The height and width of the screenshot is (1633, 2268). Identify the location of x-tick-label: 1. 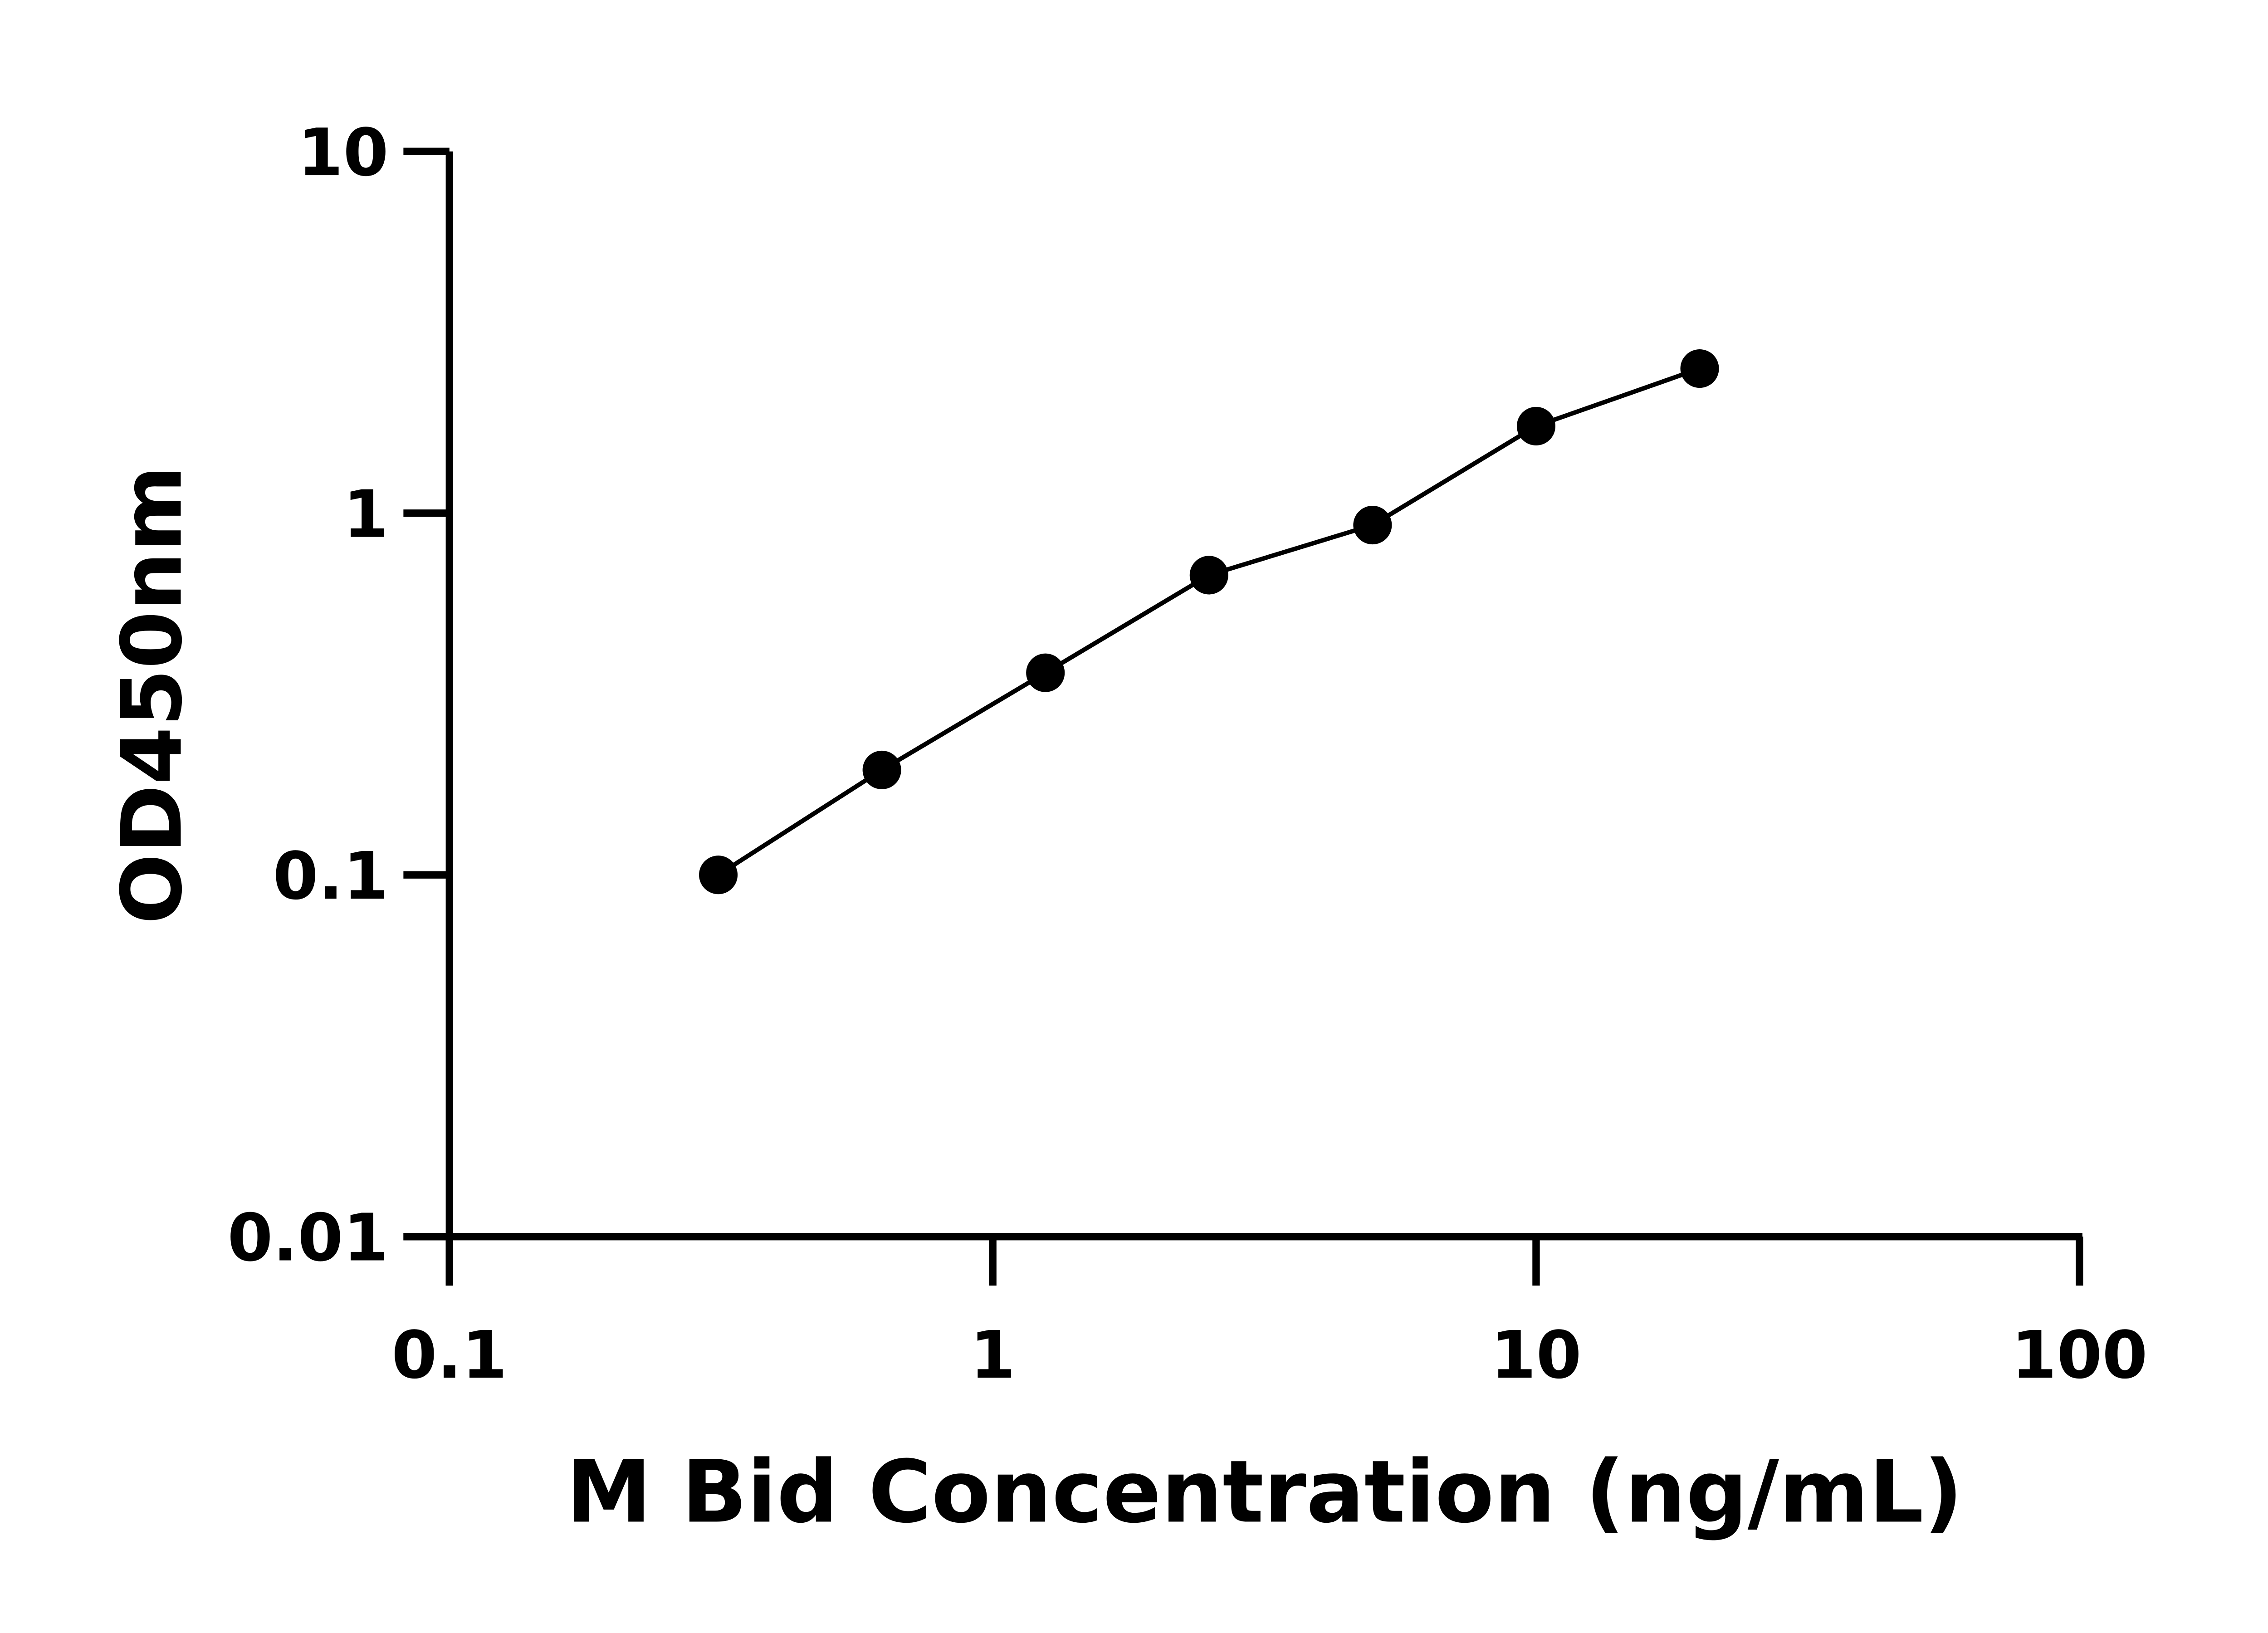
(993, 1355).